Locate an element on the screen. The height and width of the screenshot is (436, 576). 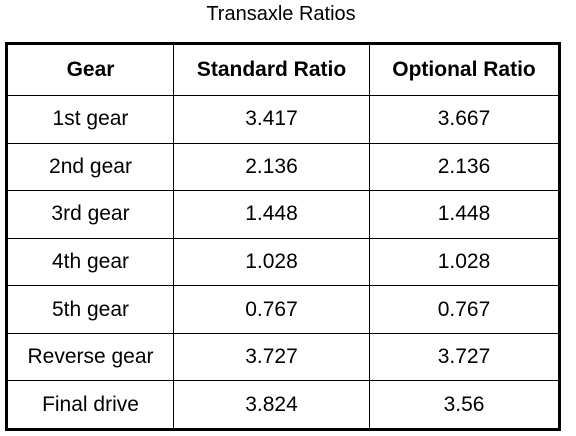
table-row: 4th gear 1.028 1.028 is located at coordinates (283, 262).